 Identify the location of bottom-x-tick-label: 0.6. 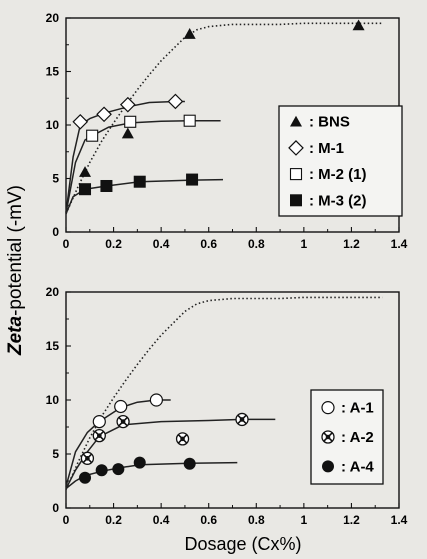
(208, 520).